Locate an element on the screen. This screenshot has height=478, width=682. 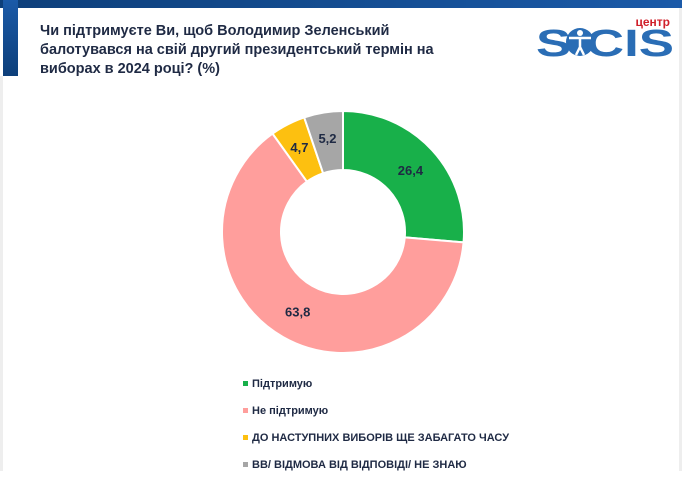
left-accent-bar is located at coordinates (10, 38).